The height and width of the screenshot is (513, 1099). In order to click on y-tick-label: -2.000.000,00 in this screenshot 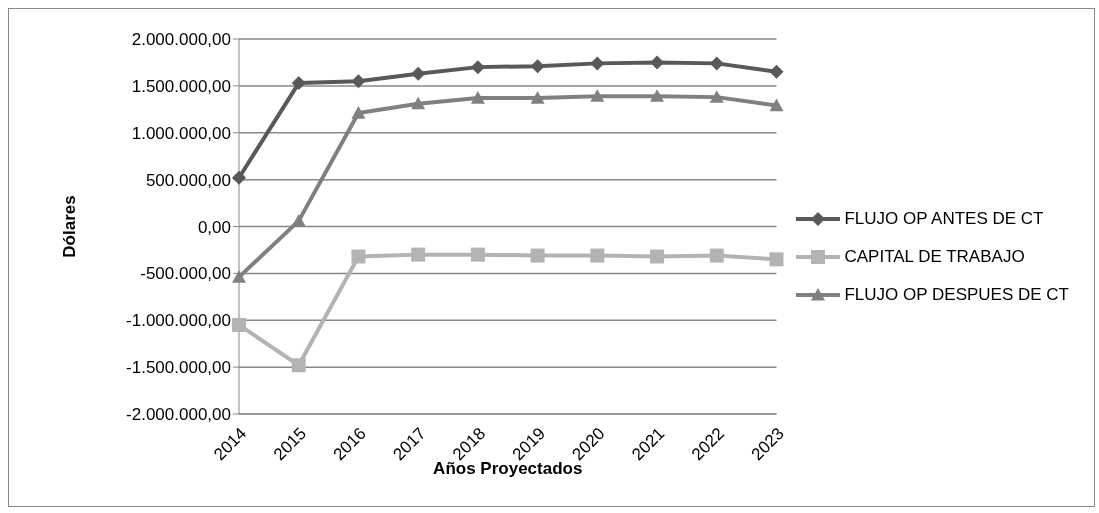, I will do `click(178, 415)`.